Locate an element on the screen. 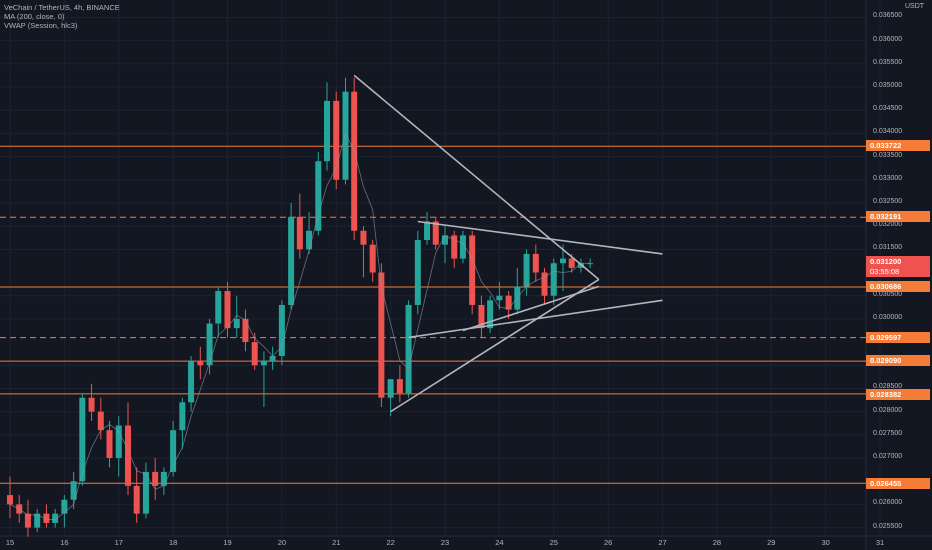 This screenshot has width=932, height=550. level-badge: 0.029090 is located at coordinates (898, 360).